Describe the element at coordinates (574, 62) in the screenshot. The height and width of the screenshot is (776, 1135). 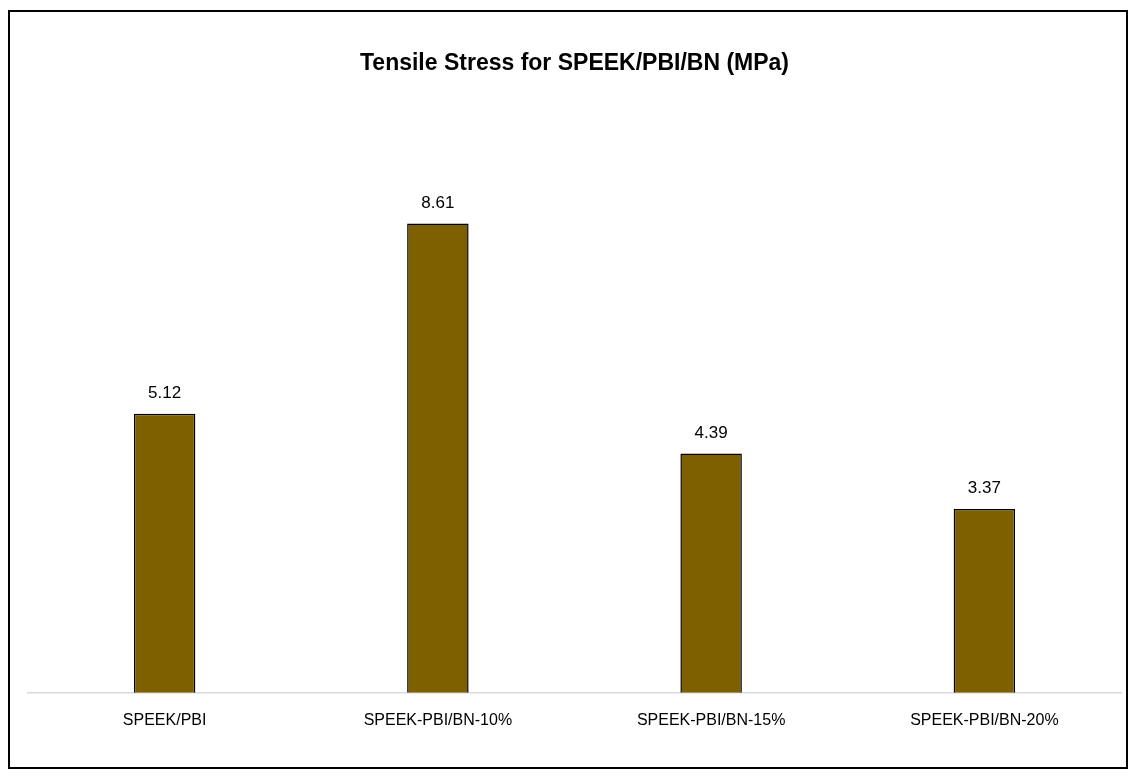
I see `chart-title: Tensile Stress for SPEEK/PBI/BN (MPa)` at that location.